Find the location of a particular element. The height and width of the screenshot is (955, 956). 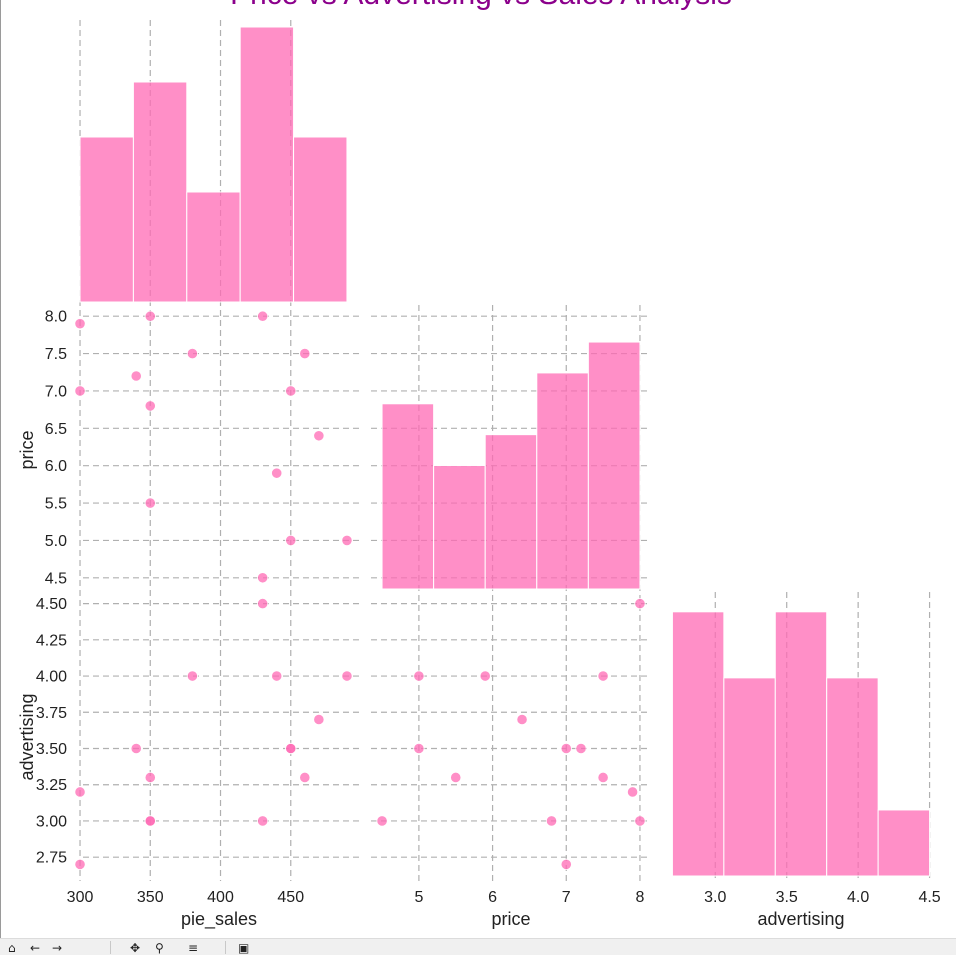

x-axis-label-price: price is located at coordinates (510, 919).